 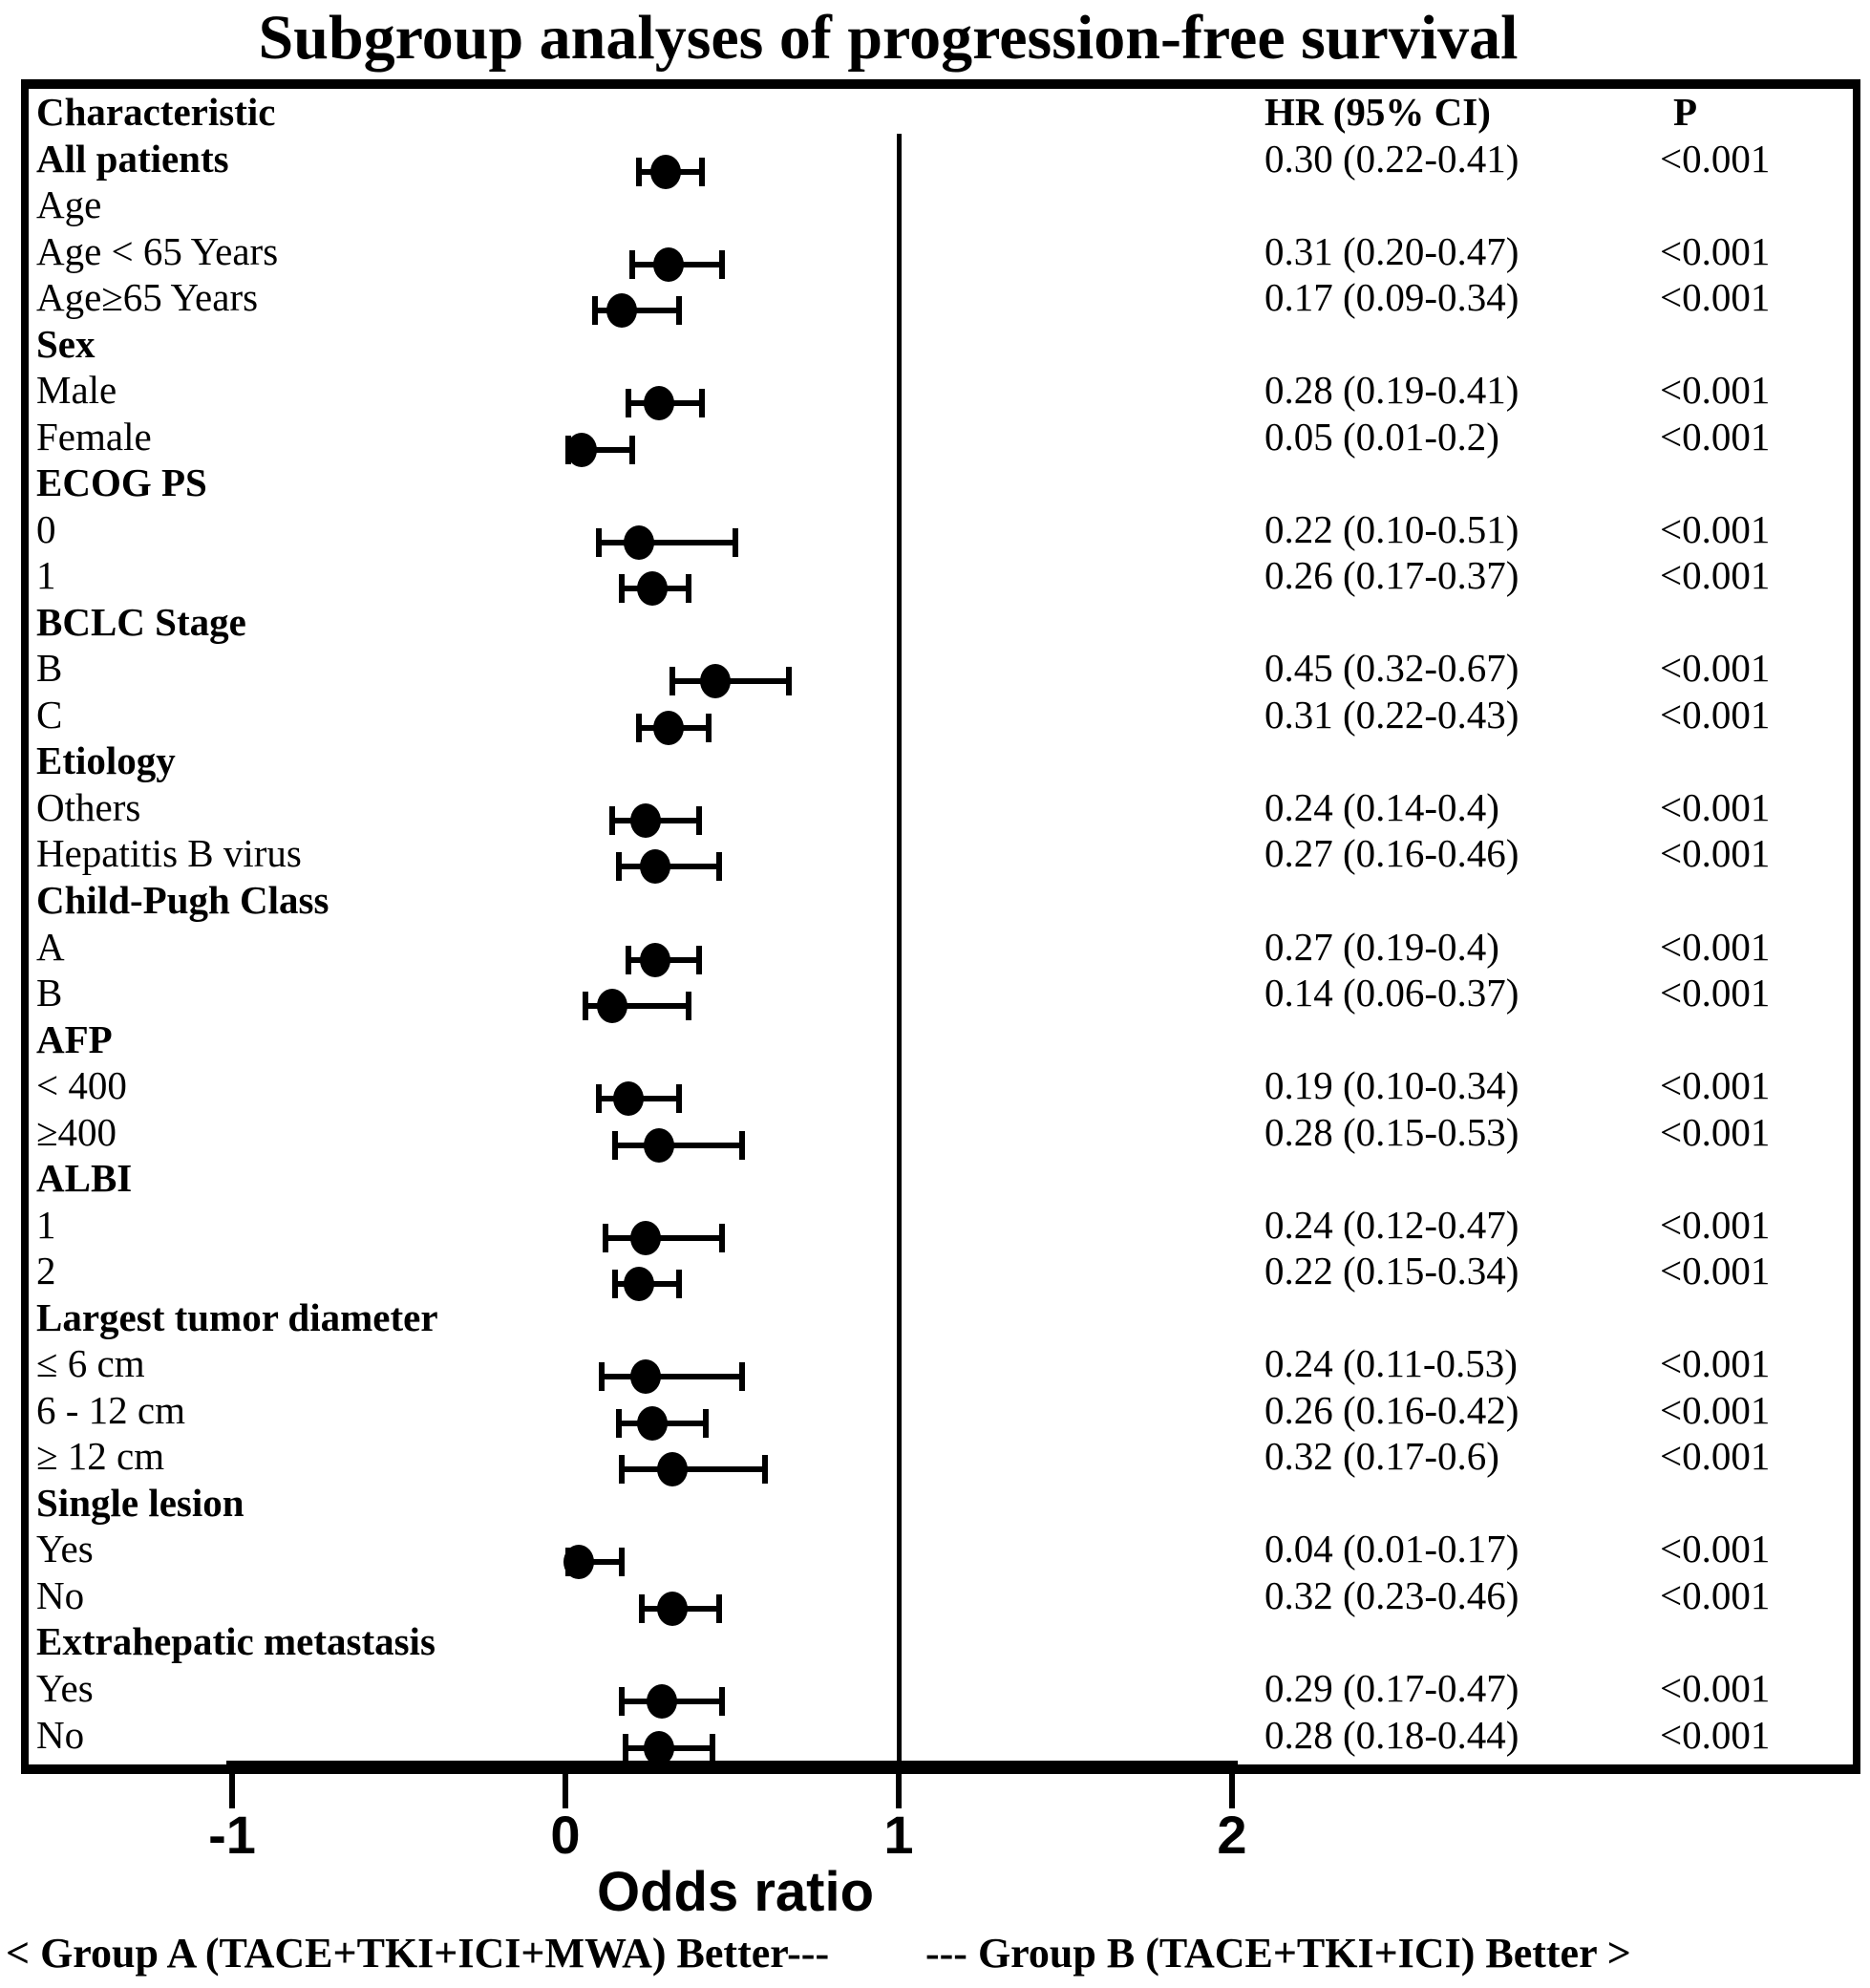 I want to click on row-label: ALBI, so click(x=84, y=1178).